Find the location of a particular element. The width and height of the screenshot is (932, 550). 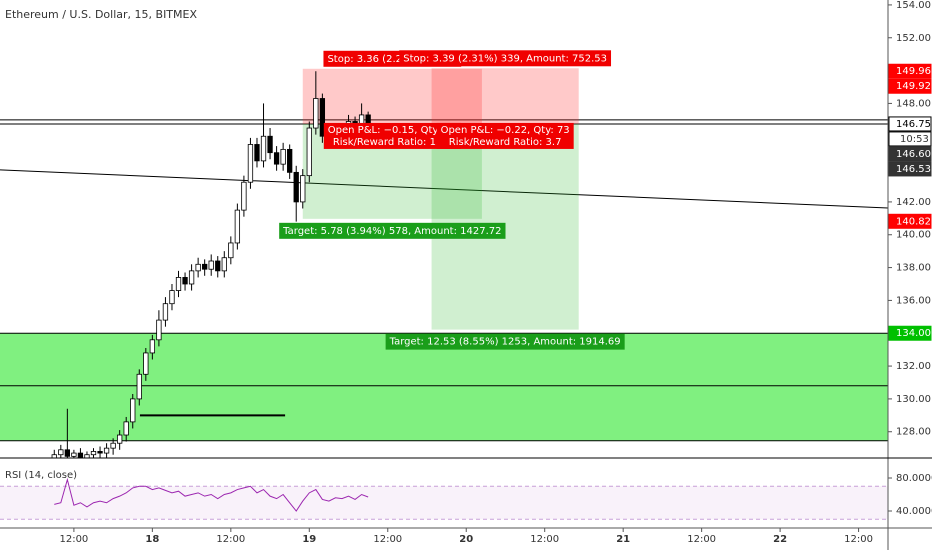

y-tick-label: 132.00 is located at coordinates (913, 366).